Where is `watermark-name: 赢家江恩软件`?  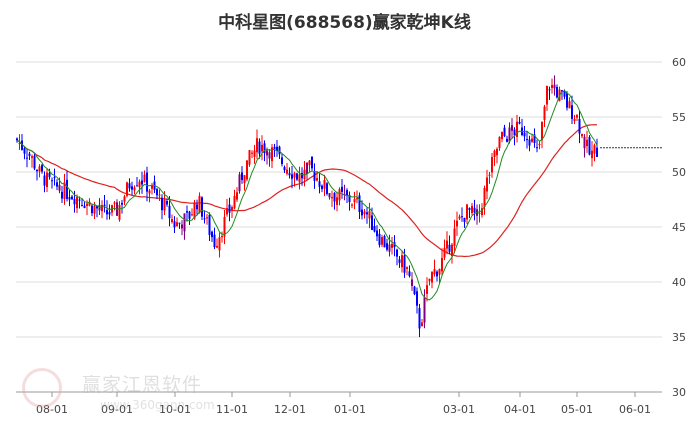
watermark-name: 赢家江恩软件 is located at coordinates (142, 385).